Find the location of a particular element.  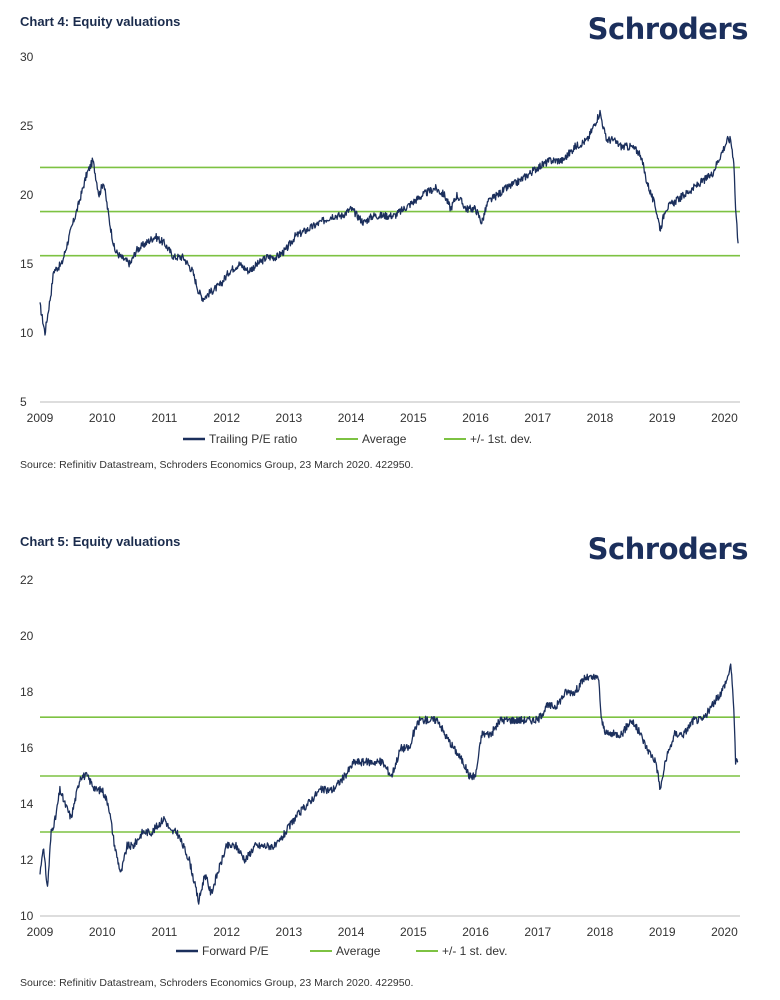

y-tick-label: 15 is located at coordinates (27, 264).